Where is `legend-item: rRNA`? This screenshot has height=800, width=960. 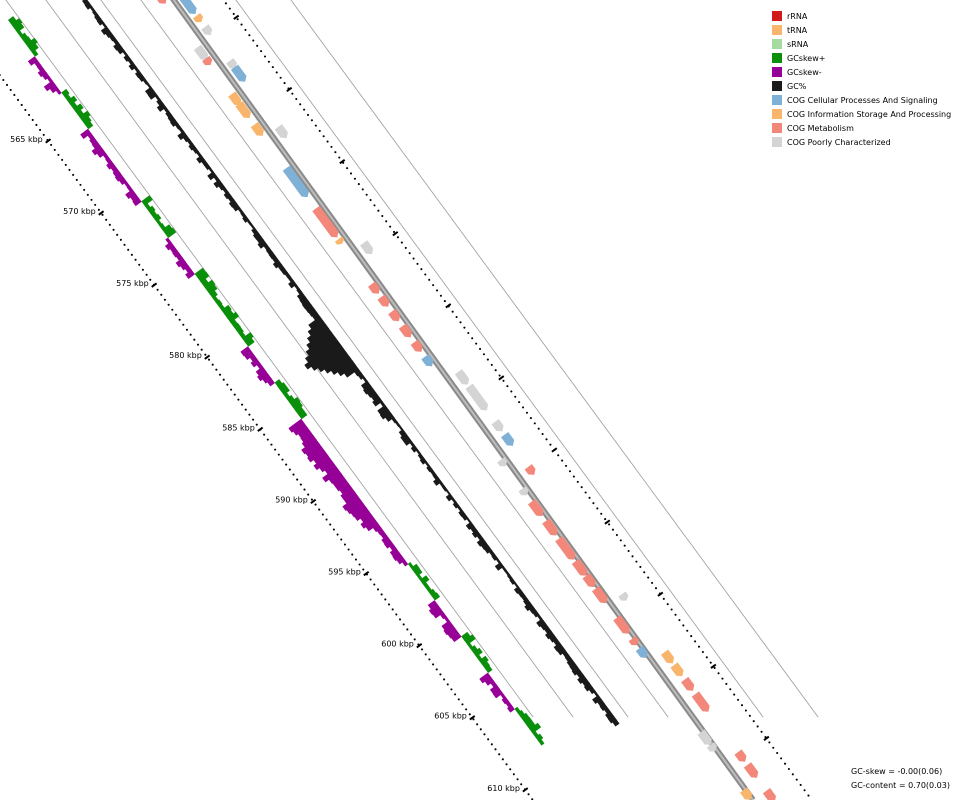 legend-item: rRNA is located at coordinates (861, 16).